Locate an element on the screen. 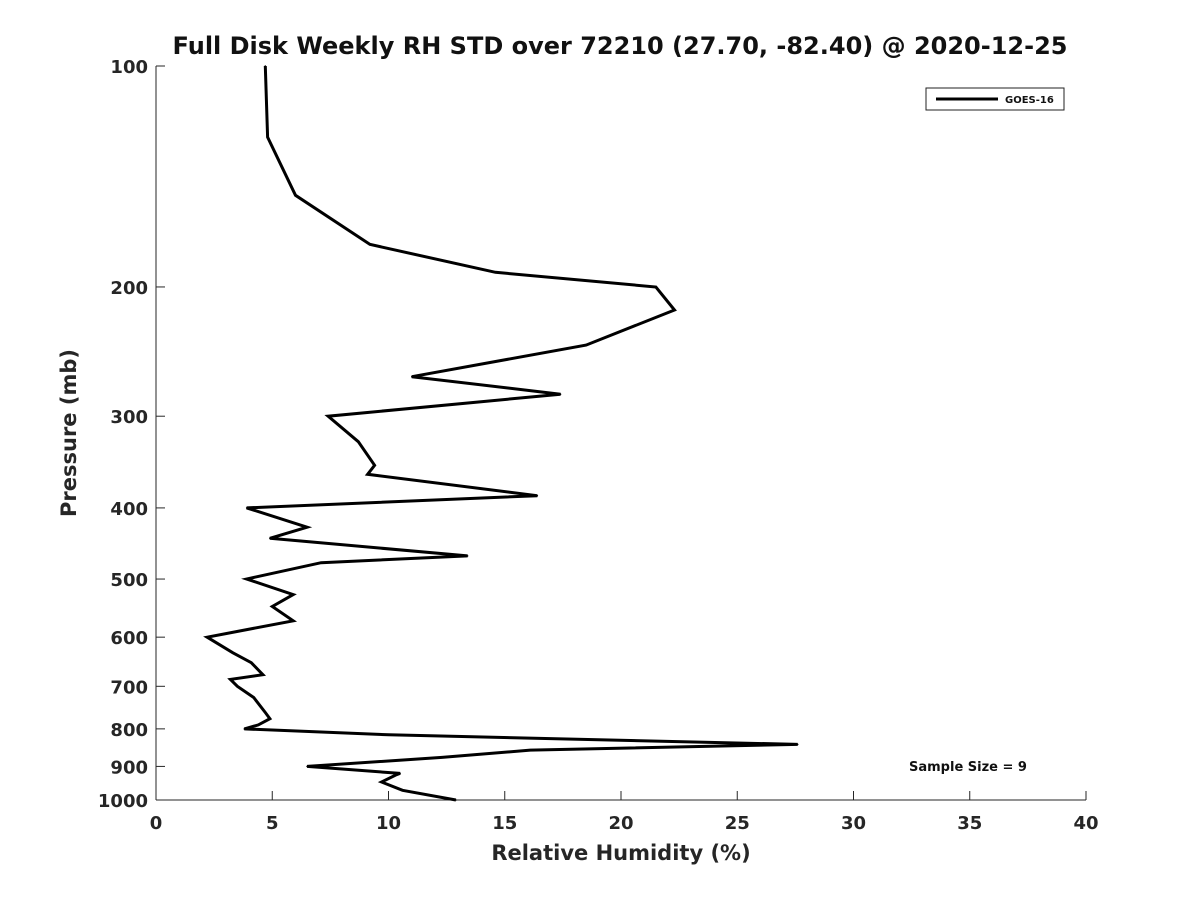  x-tick-label: 15 is located at coordinates (504, 823).